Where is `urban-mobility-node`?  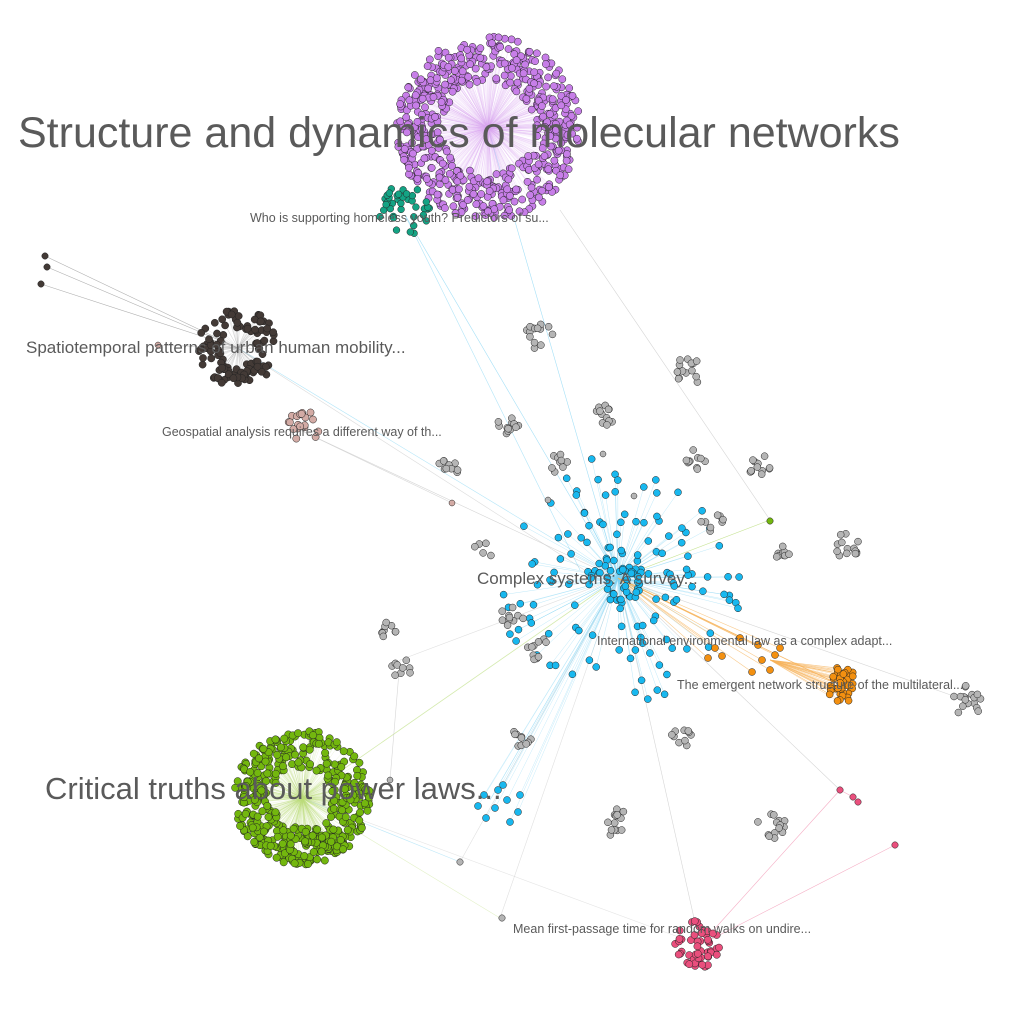
urban-mobility-node is located at coordinates (260, 321).